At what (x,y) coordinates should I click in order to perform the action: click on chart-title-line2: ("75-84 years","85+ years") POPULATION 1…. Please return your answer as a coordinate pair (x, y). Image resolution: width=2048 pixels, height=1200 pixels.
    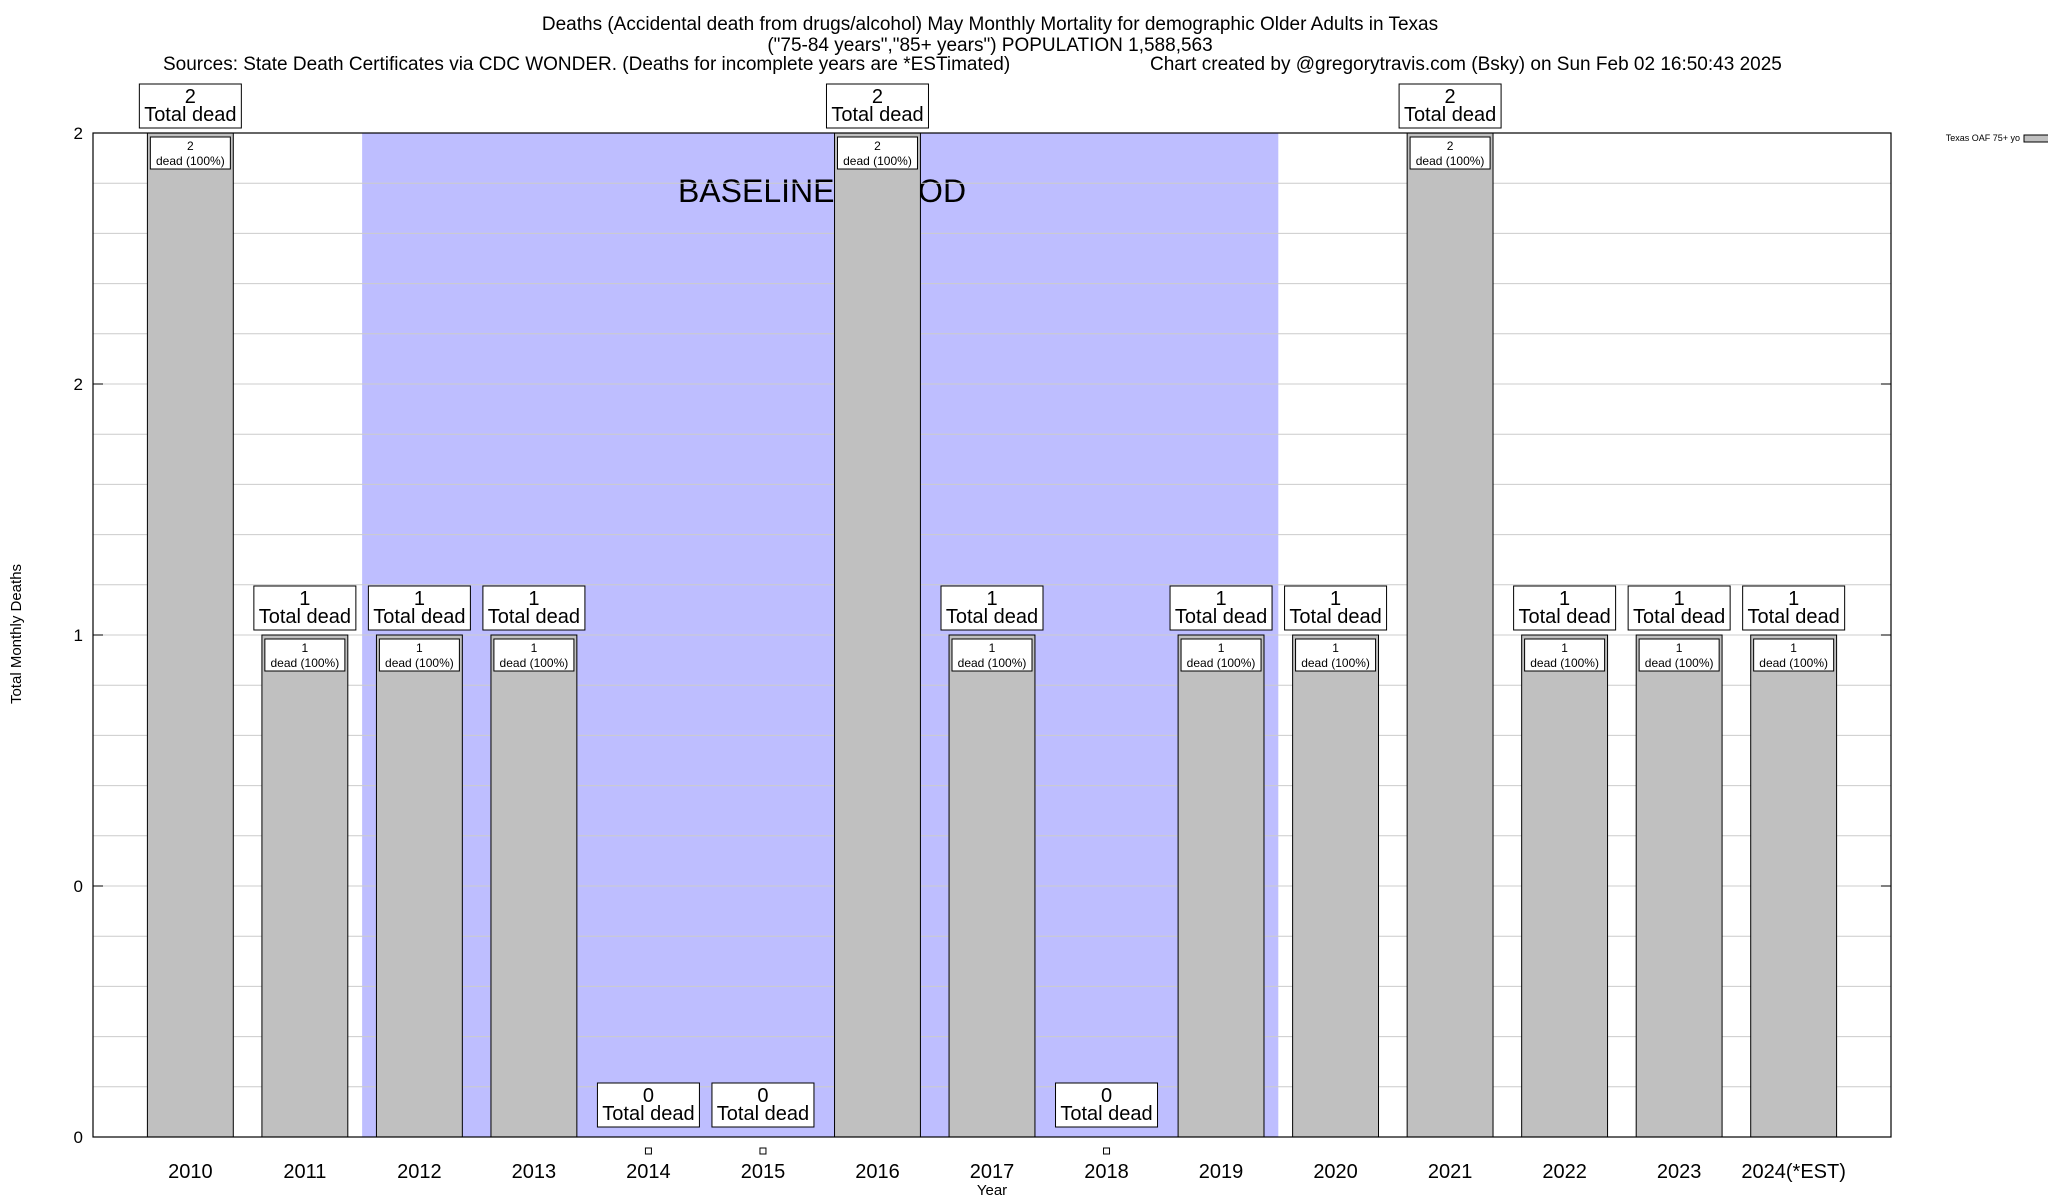
    Looking at the image, I should click on (990, 45).